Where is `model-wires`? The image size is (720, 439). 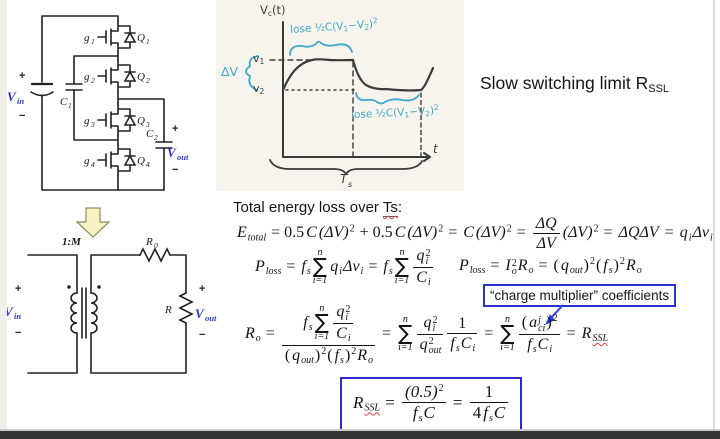 model-wires is located at coordinates (110, 310).